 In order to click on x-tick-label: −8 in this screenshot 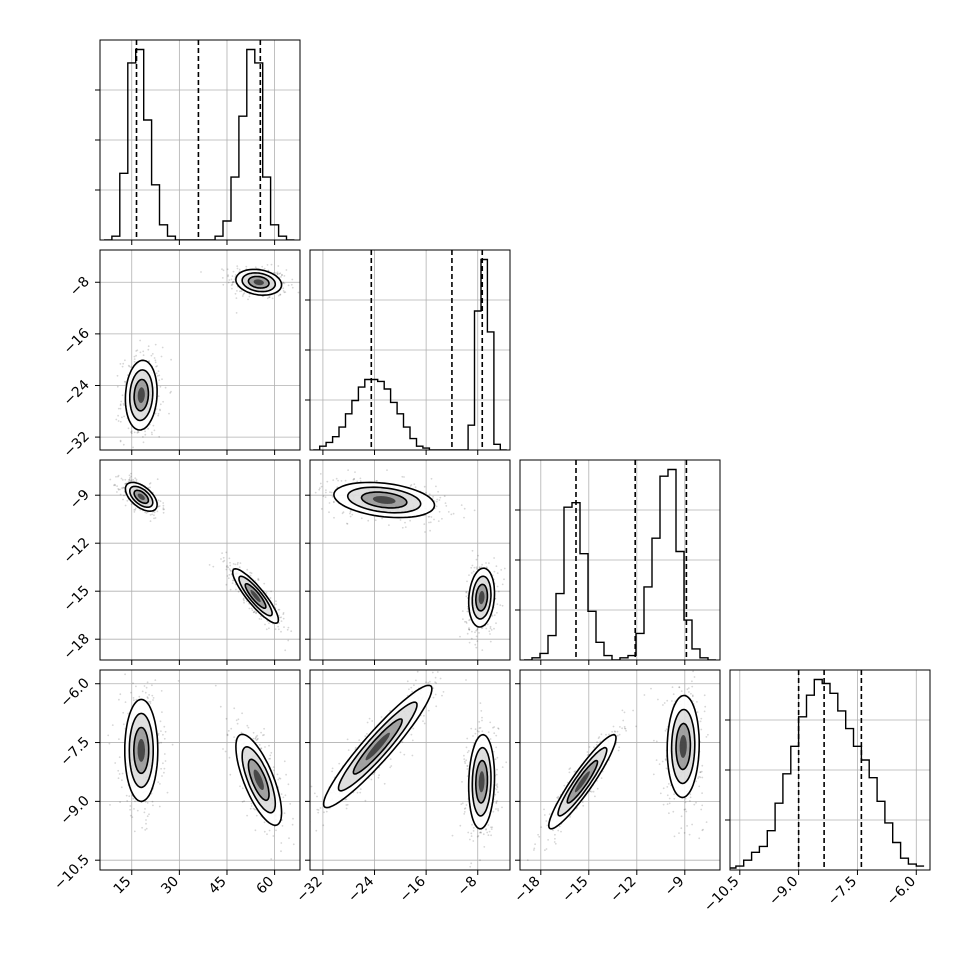, I will do `click(468, 887)`.